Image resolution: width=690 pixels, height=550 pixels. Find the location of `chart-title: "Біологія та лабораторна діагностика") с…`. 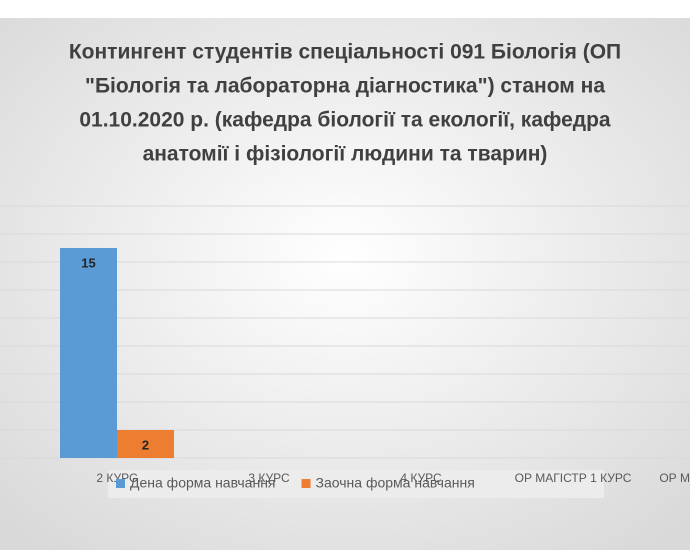

chart-title: "Біологія та лабораторна діагностика") с… is located at coordinates (345, 86).